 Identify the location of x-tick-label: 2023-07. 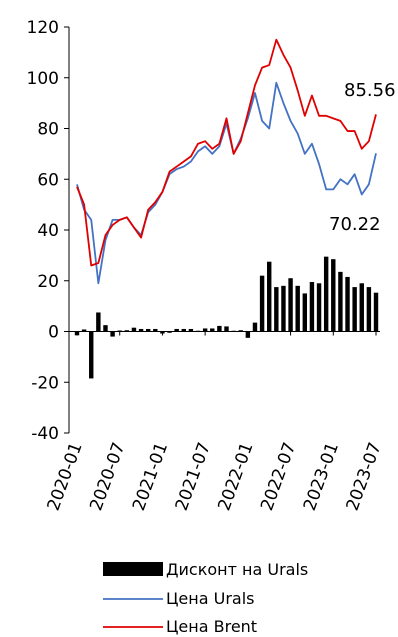
(364, 477).